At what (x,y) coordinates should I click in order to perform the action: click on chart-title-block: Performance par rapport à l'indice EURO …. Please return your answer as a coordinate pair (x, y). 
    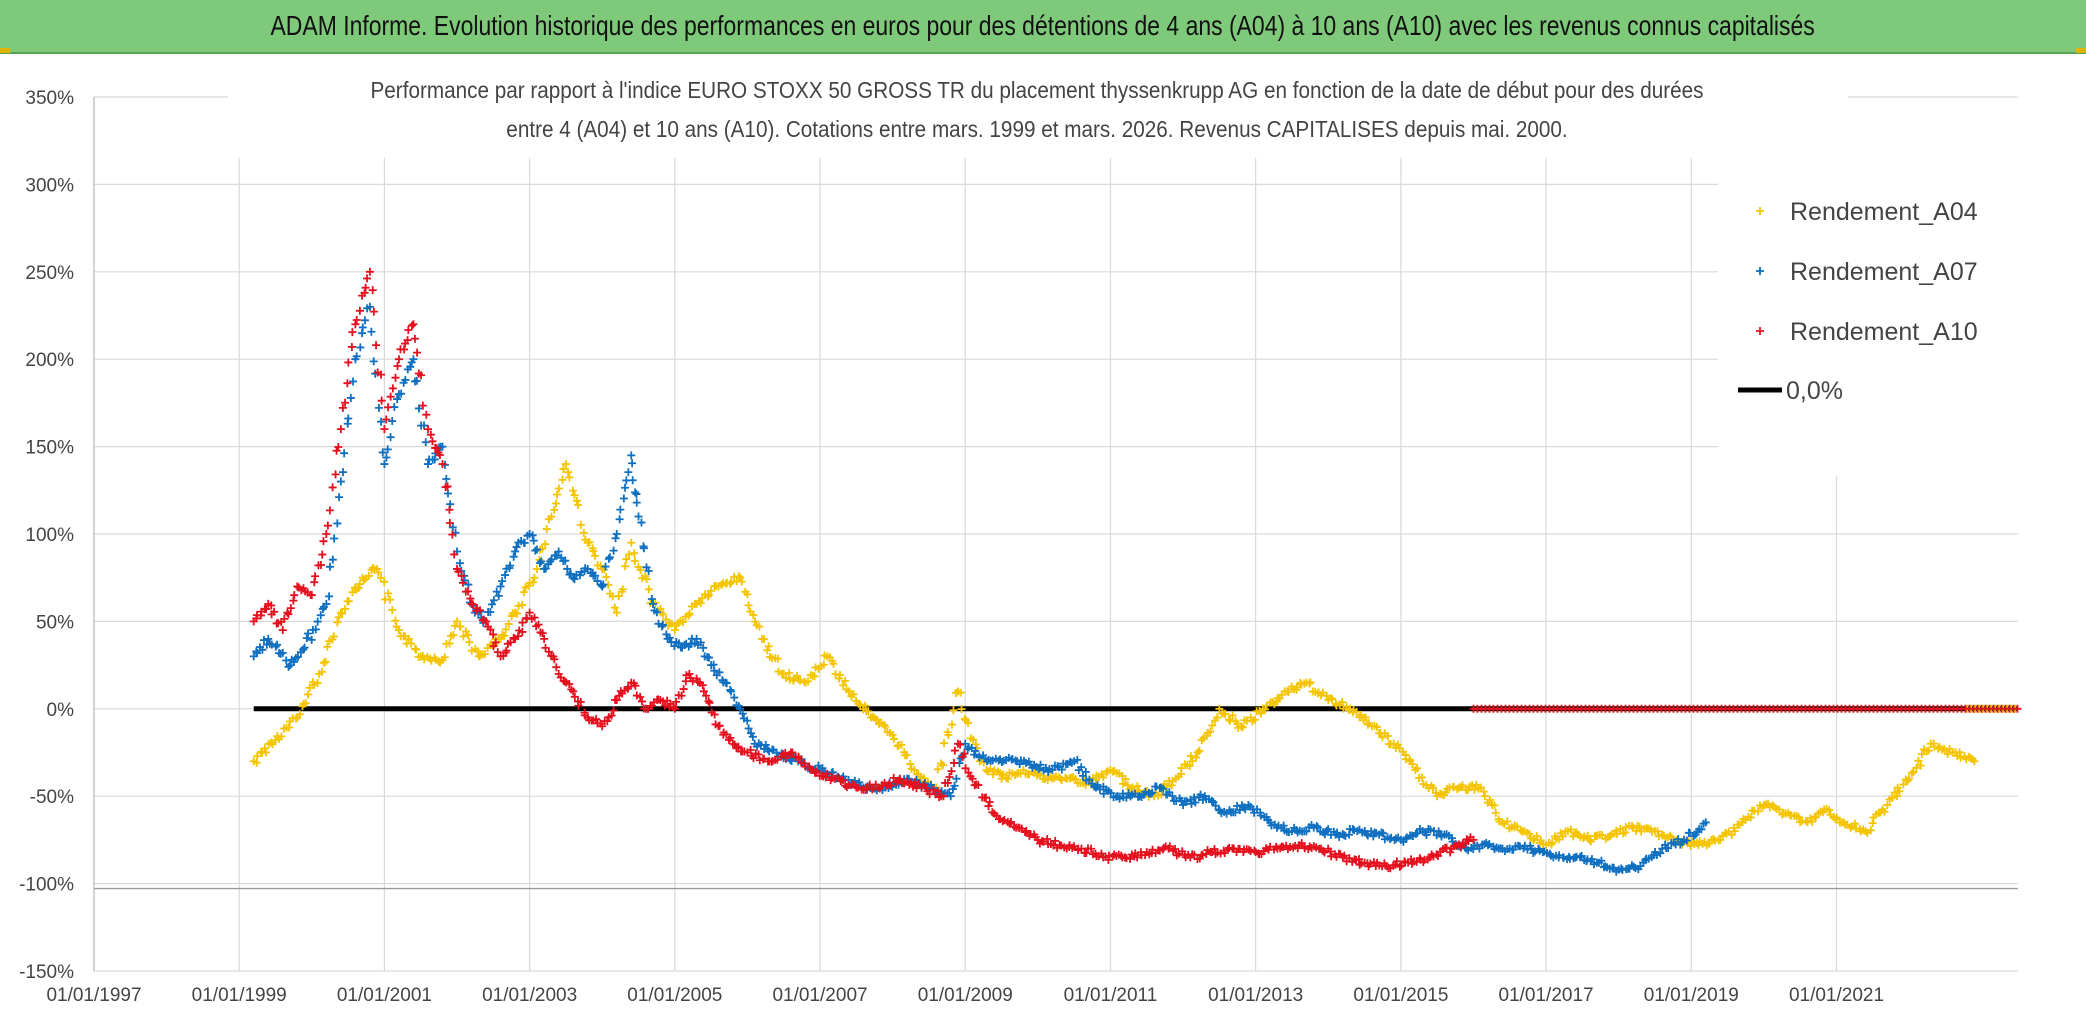
    Looking at the image, I should click on (1038, 108).